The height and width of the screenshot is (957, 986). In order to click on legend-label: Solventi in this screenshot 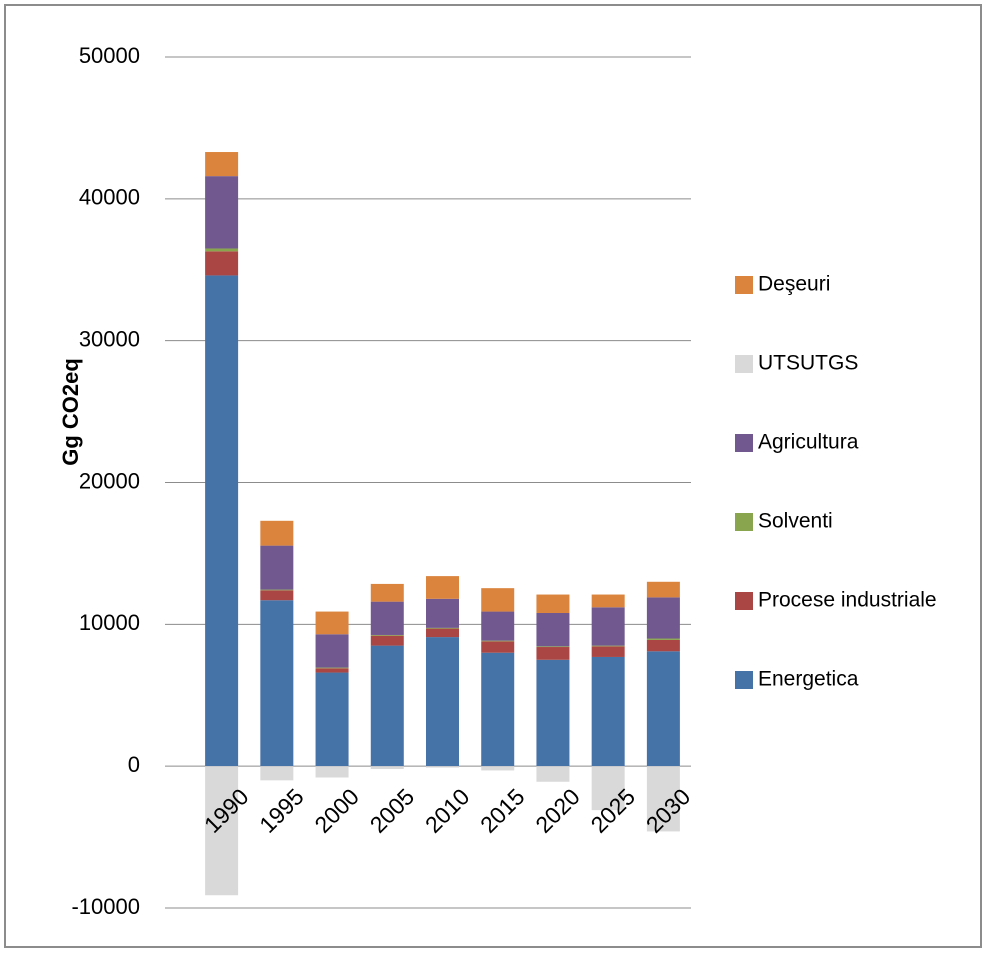, I will do `click(795, 521)`.